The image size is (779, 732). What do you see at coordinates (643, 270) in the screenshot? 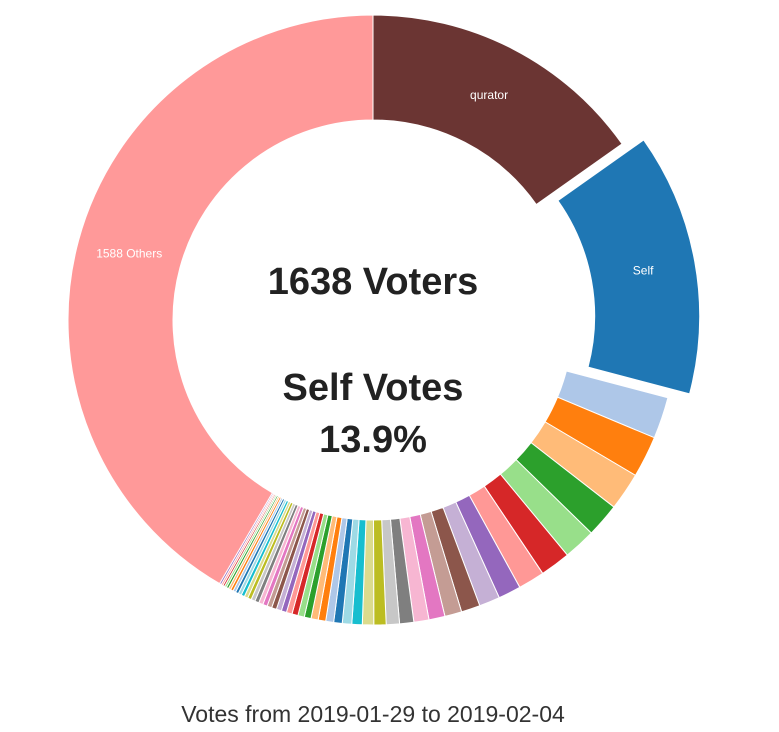
I see `slice-label: Self` at bounding box center [643, 270].